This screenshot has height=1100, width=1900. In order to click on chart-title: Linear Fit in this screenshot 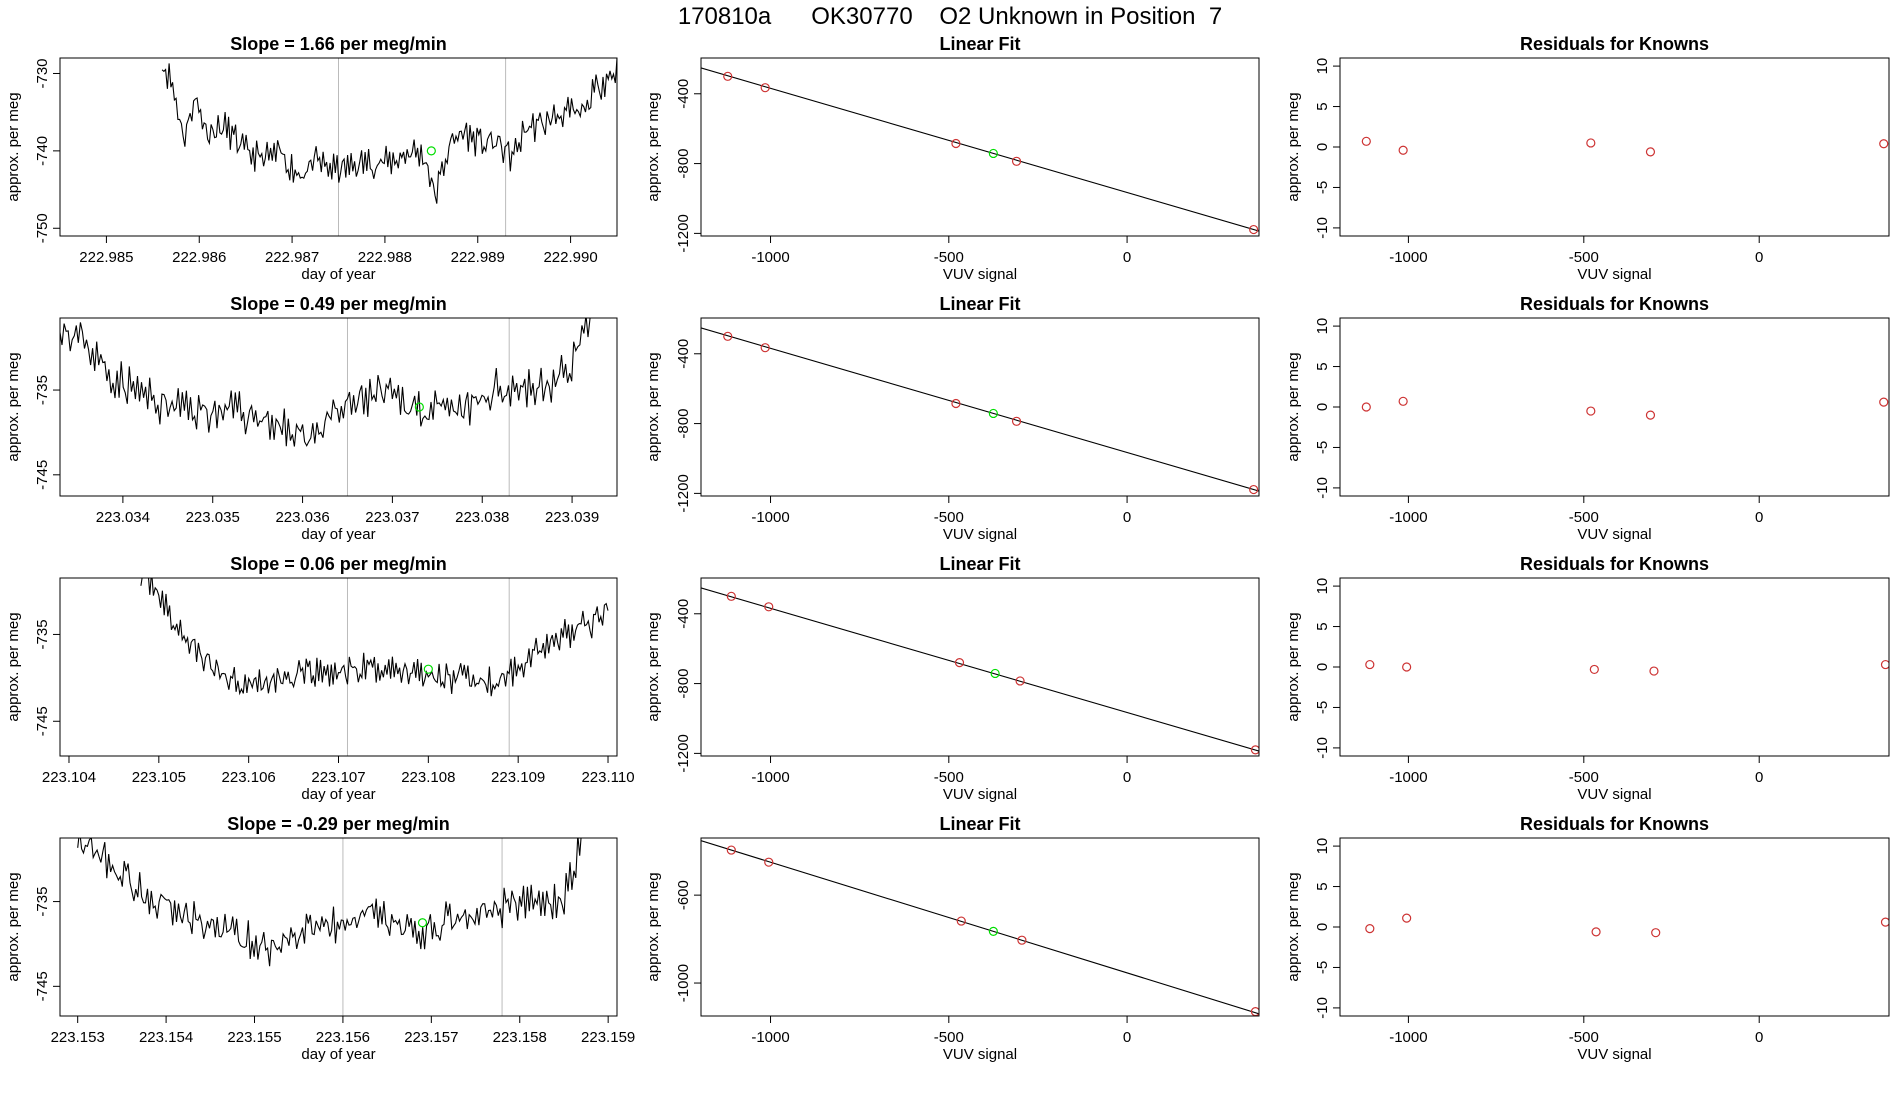, I will do `click(979, 824)`.